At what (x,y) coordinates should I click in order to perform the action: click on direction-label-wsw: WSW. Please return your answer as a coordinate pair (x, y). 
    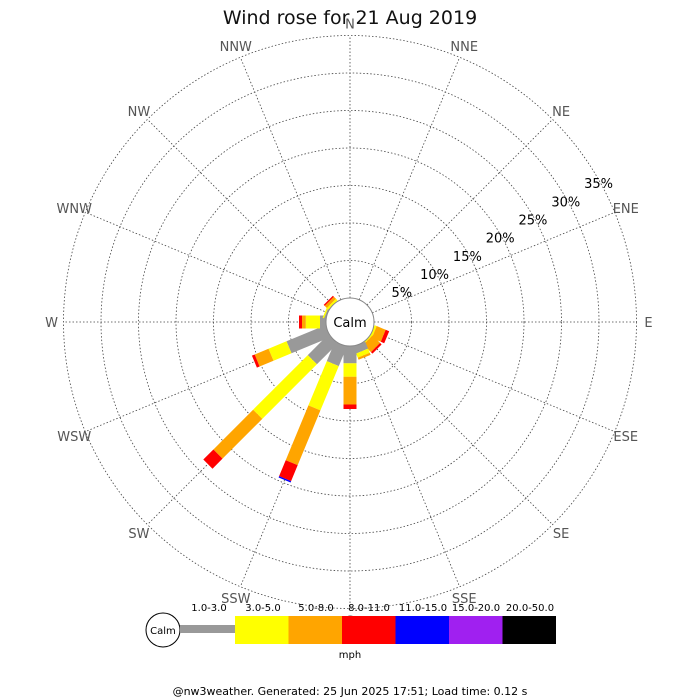
    Looking at the image, I should click on (74, 437).